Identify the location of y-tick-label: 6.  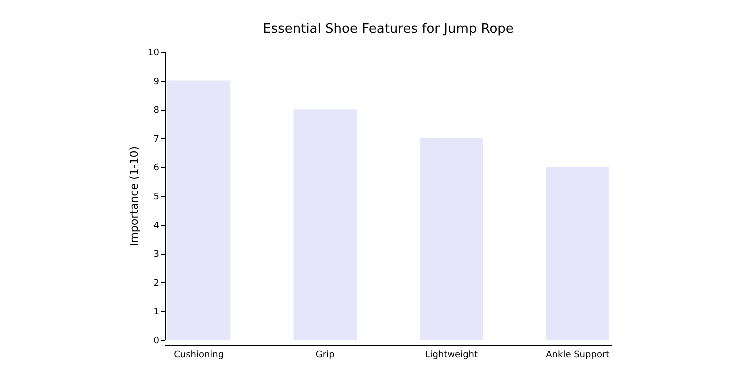
(157, 169).